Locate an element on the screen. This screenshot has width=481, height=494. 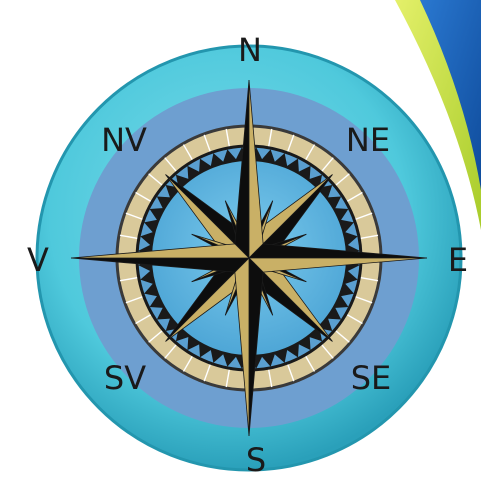
star-point-cardinal is located at coordinates (160, 251).